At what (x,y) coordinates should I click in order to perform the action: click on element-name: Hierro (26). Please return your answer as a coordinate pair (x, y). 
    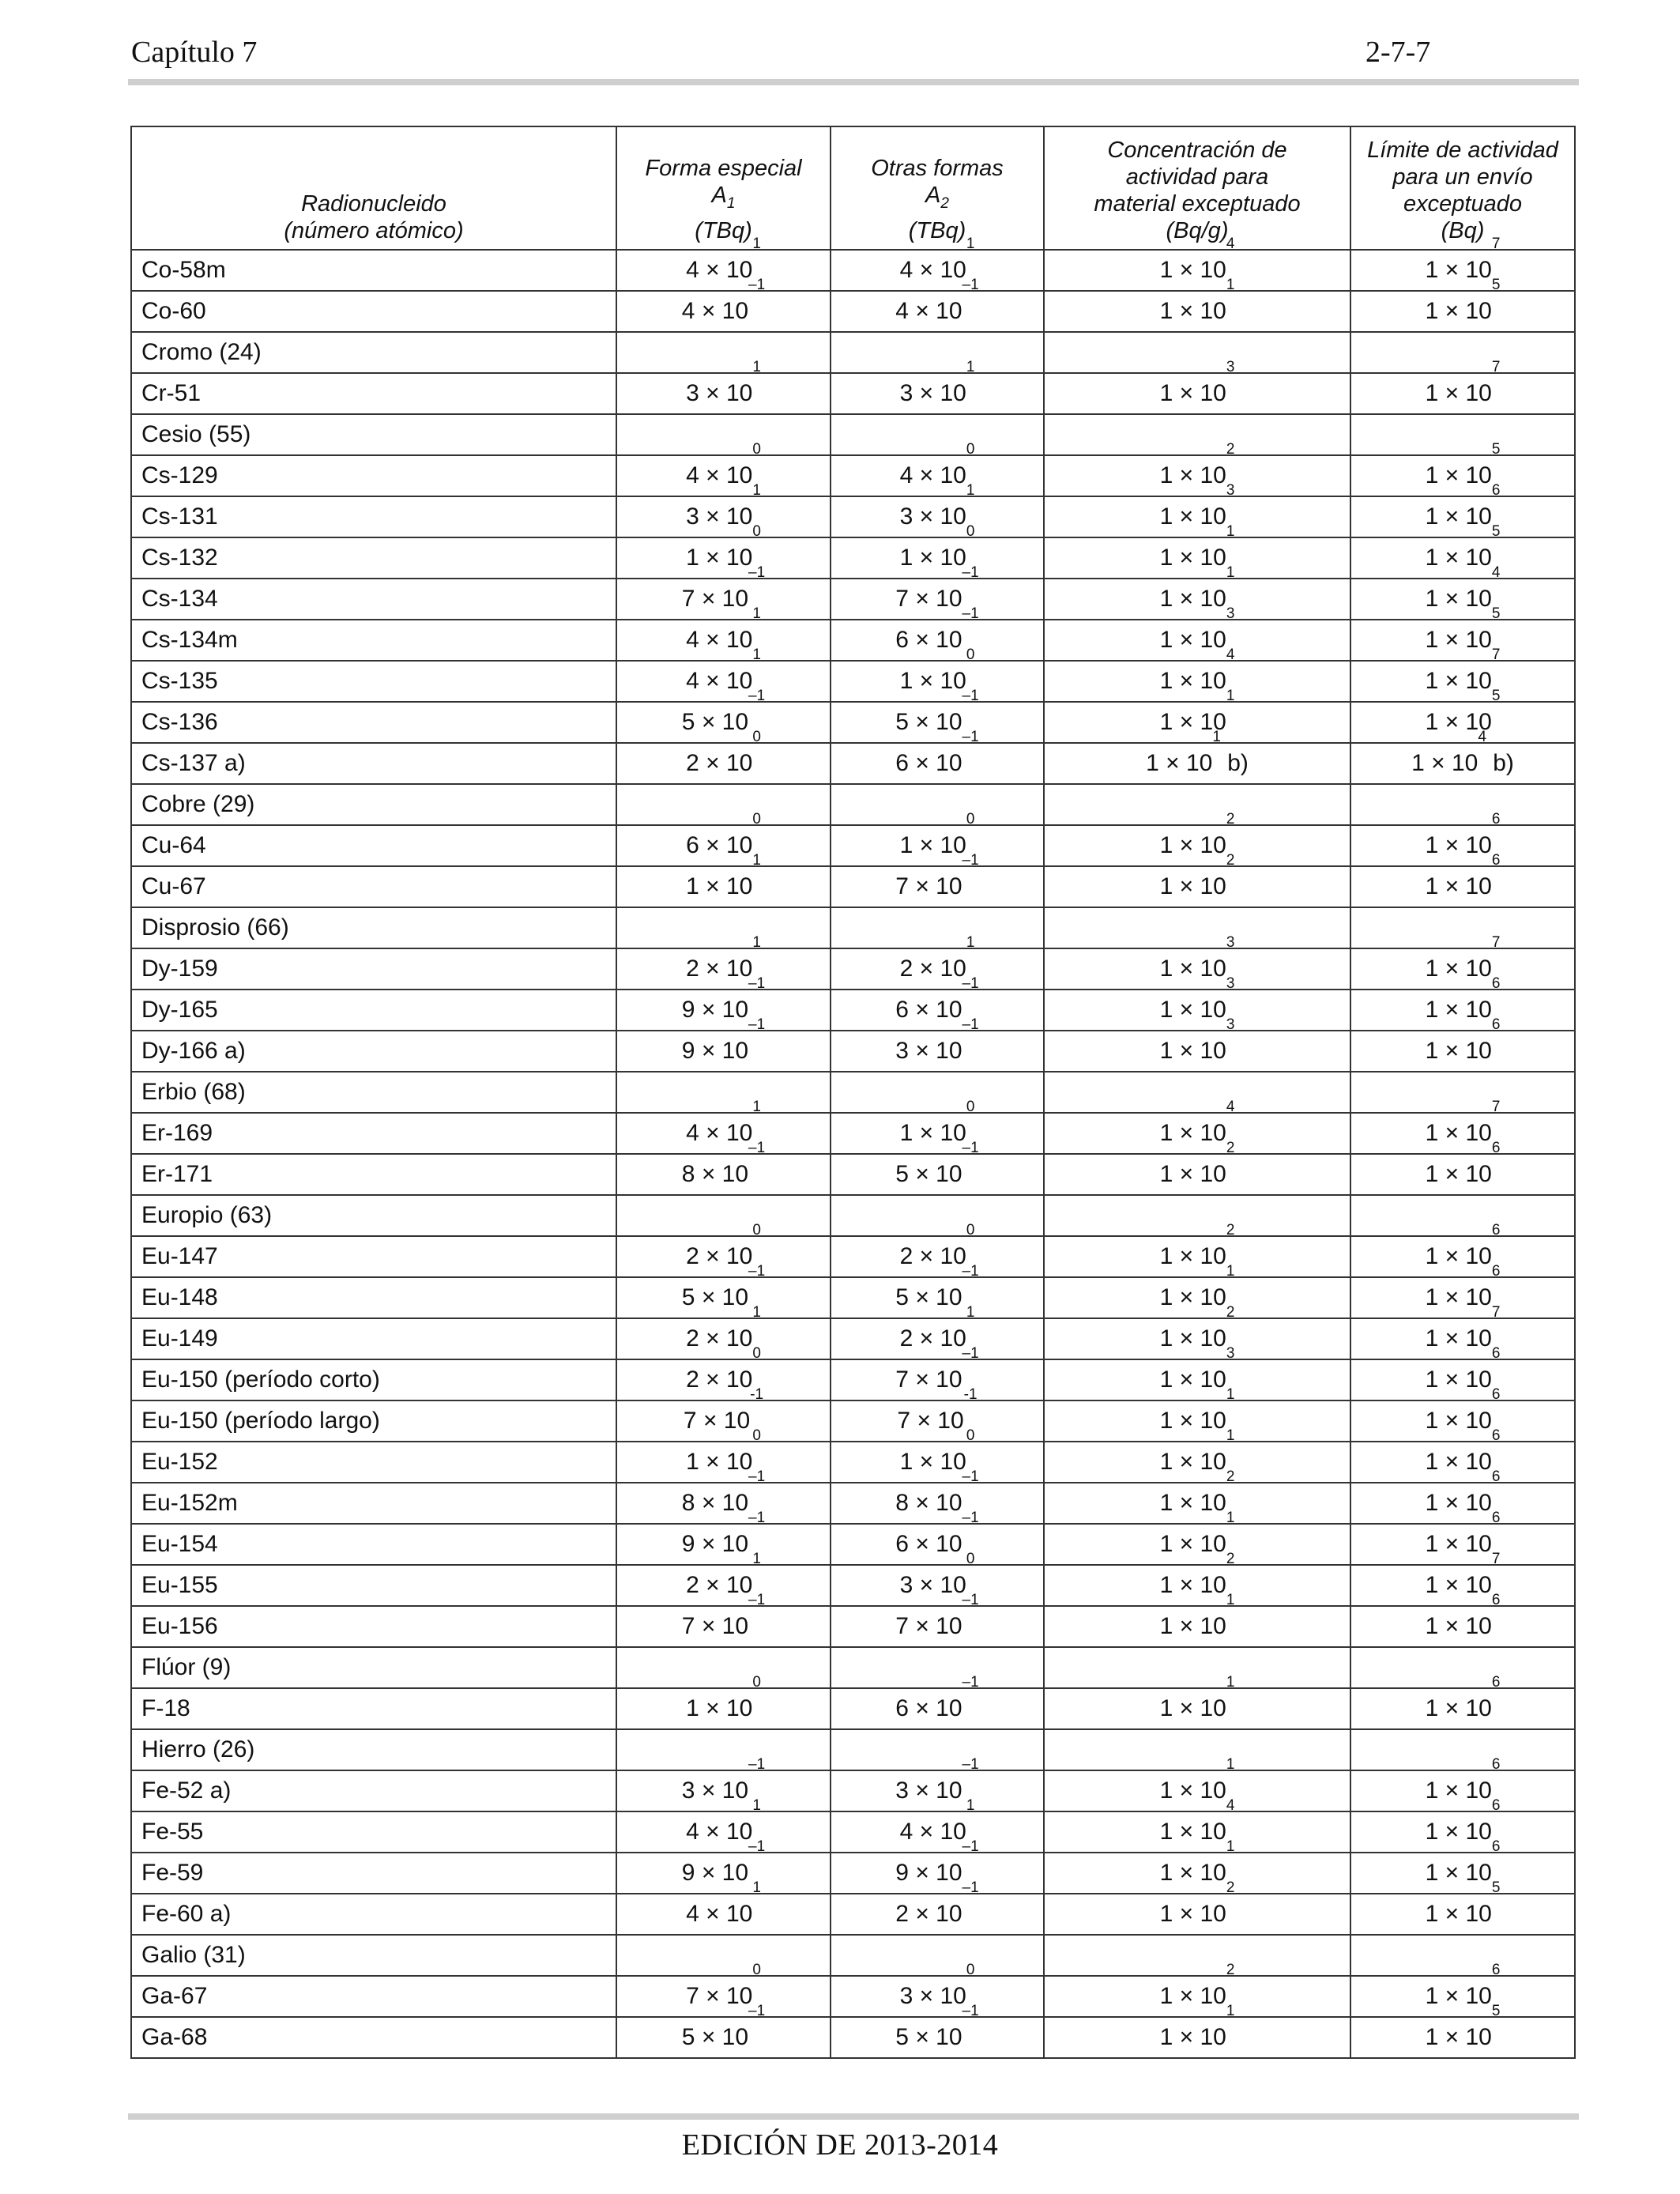
    Looking at the image, I should click on (373, 1749).